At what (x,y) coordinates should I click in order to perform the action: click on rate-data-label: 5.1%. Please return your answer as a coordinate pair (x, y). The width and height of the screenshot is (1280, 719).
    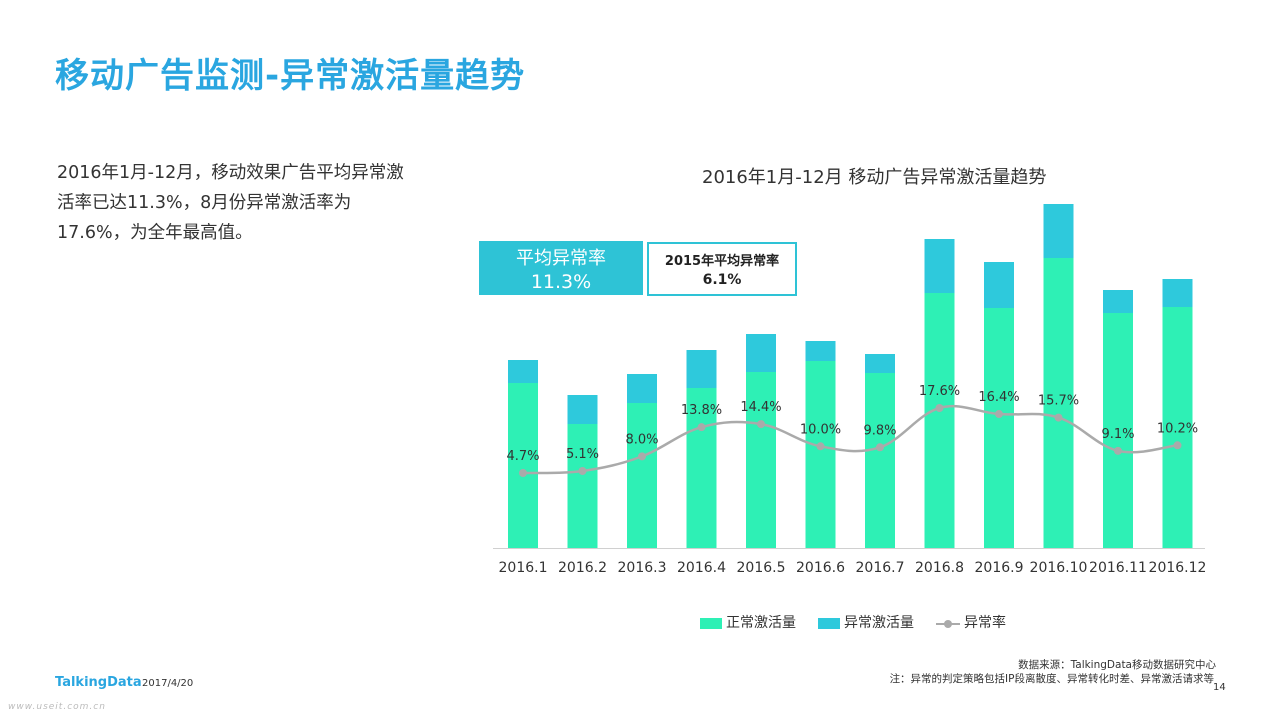
    Looking at the image, I should click on (582, 454).